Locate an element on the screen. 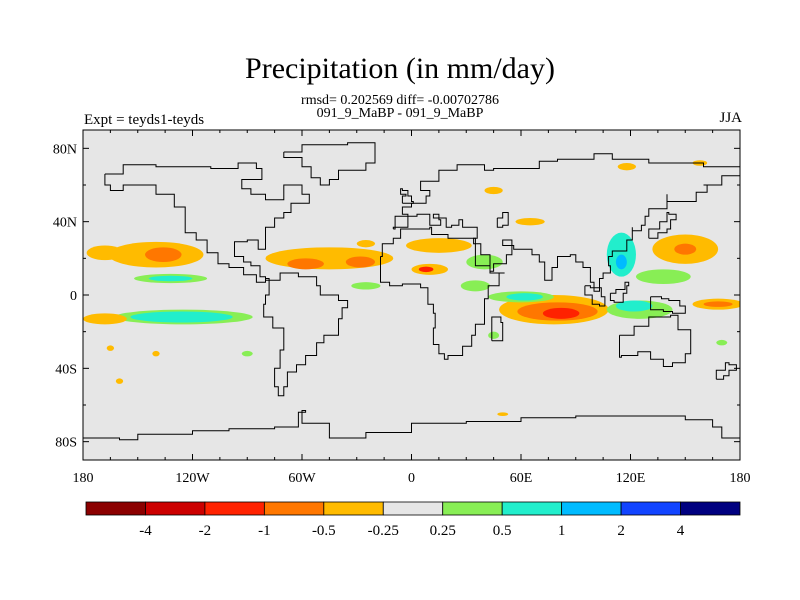  anomaly-atlantic-n-green is located at coordinates (366, 286).